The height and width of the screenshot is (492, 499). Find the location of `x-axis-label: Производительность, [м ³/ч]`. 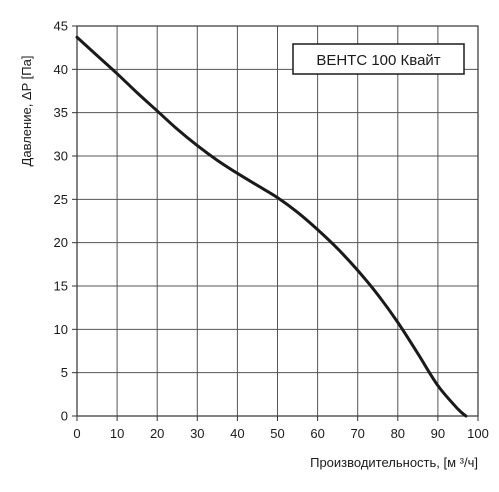

x-axis-label: Производительность, [м ³/ч] is located at coordinates (394, 462).